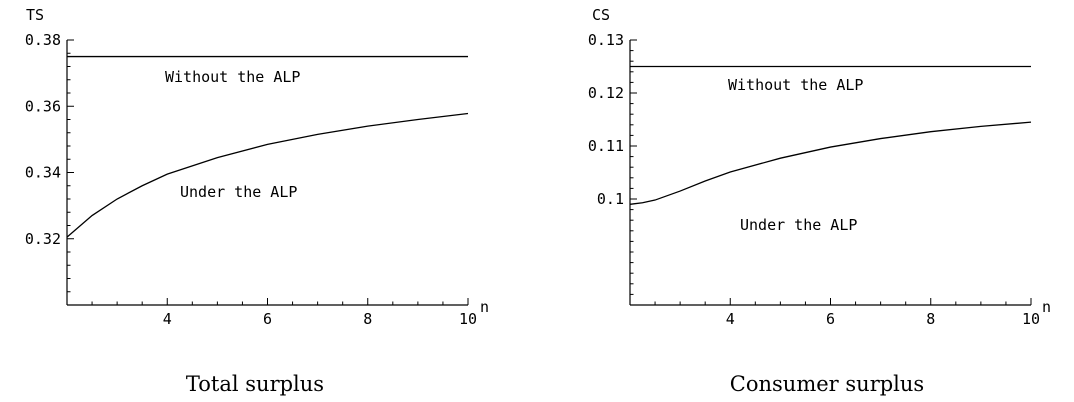 This screenshot has height=402, width=1074. What do you see at coordinates (43, 40) in the screenshot?
I see `y-tick-label: 0.38` at bounding box center [43, 40].